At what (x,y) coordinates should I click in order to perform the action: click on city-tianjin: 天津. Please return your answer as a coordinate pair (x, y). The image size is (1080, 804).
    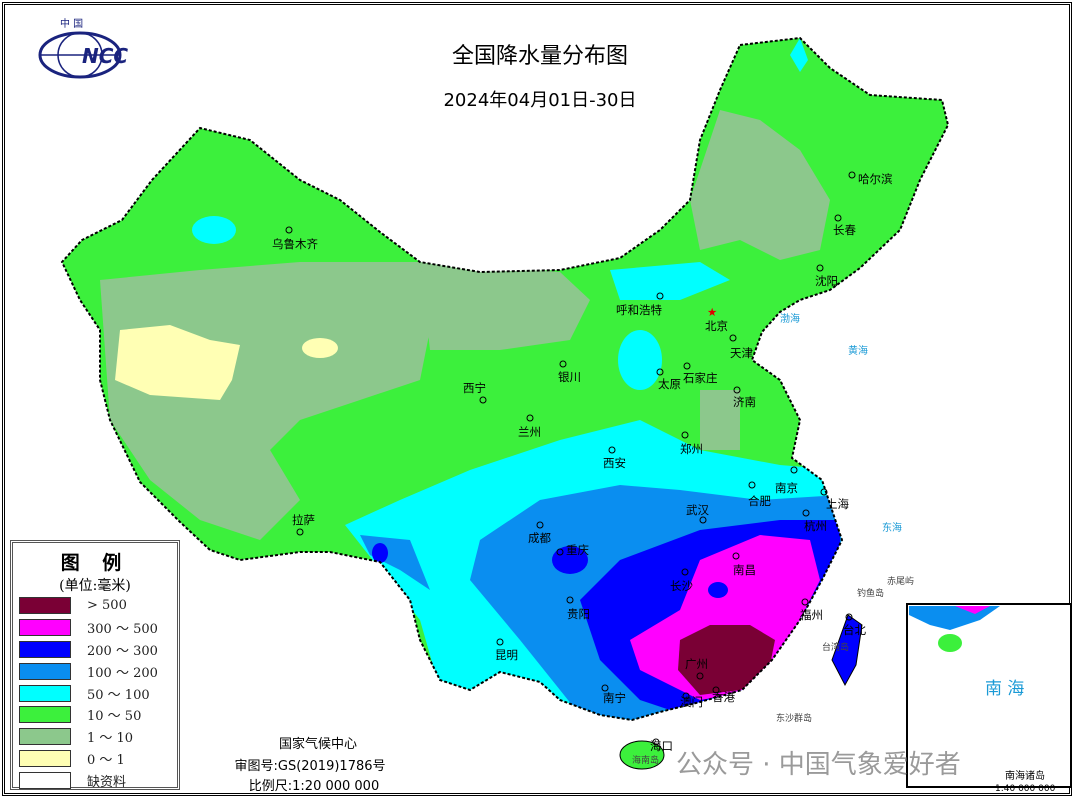
    Looking at the image, I should click on (741, 347).